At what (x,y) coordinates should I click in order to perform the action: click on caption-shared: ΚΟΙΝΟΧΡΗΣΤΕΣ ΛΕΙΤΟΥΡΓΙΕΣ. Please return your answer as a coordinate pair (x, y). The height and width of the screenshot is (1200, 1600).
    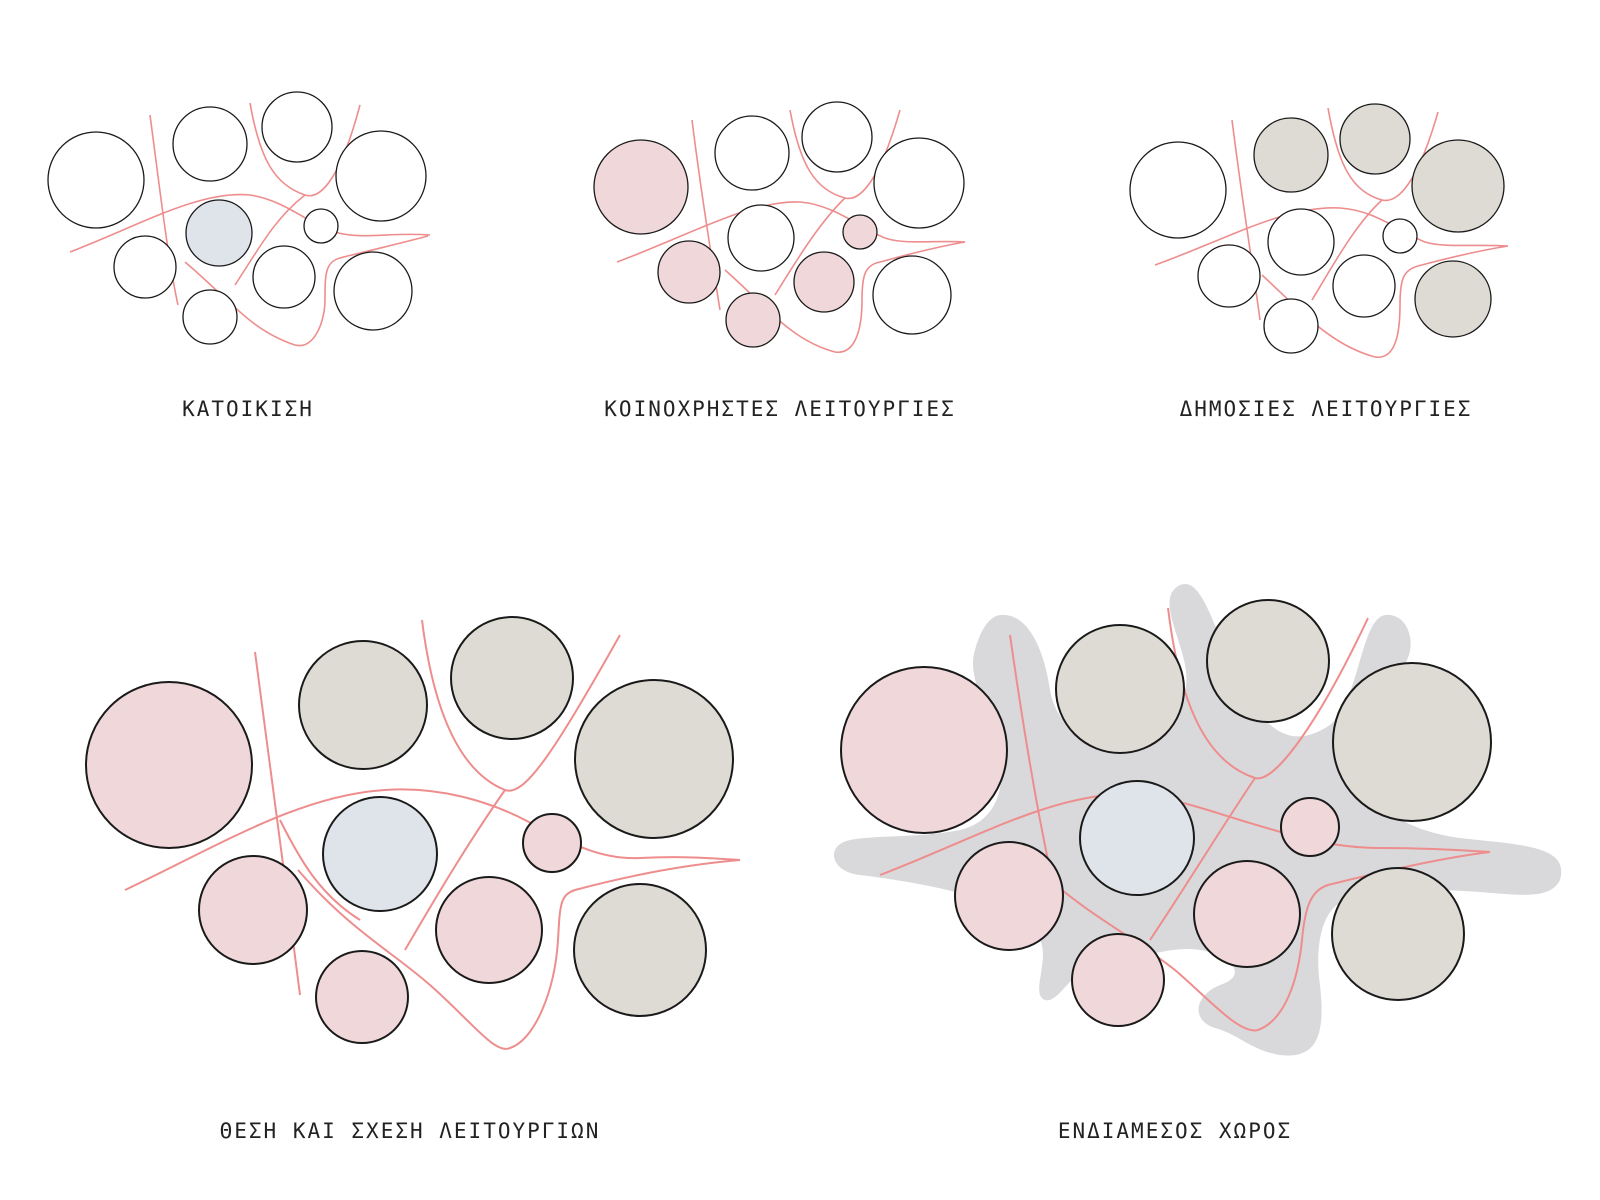
    Looking at the image, I should click on (779, 409).